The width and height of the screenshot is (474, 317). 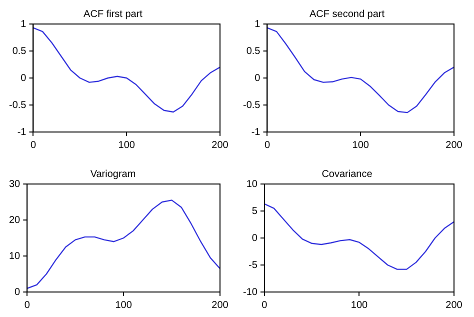 What do you see at coordinates (347, 174) in the screenshot?
I see `chart-title: Covariance` at bounding box center [347, 174].